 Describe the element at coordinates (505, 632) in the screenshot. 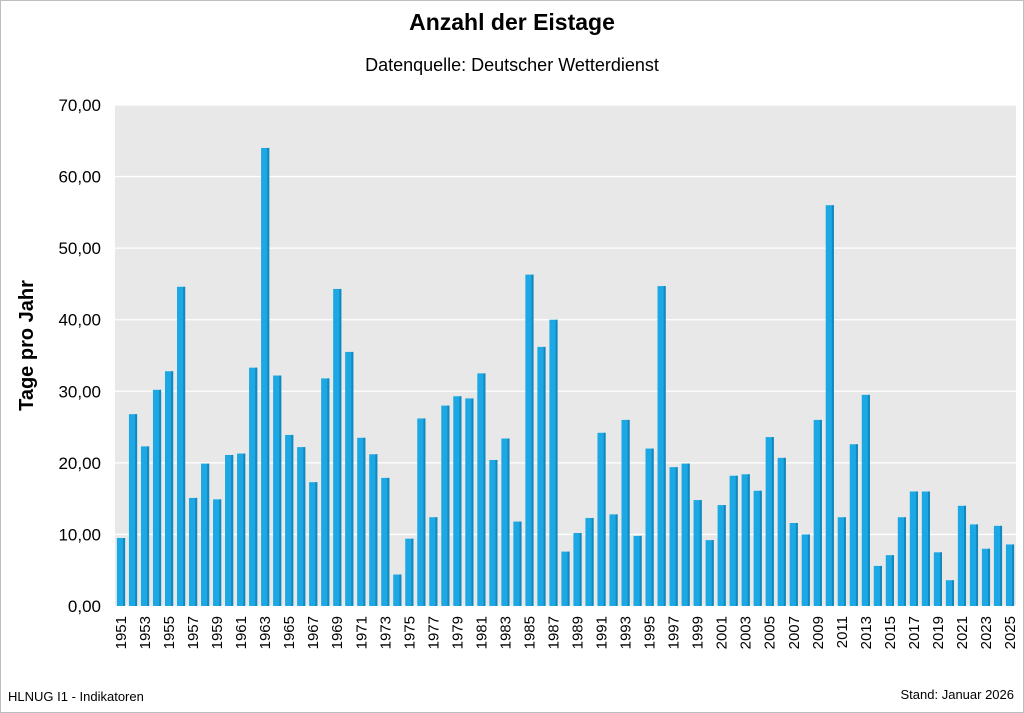

I see `x-tick-label: 1983` at that location.